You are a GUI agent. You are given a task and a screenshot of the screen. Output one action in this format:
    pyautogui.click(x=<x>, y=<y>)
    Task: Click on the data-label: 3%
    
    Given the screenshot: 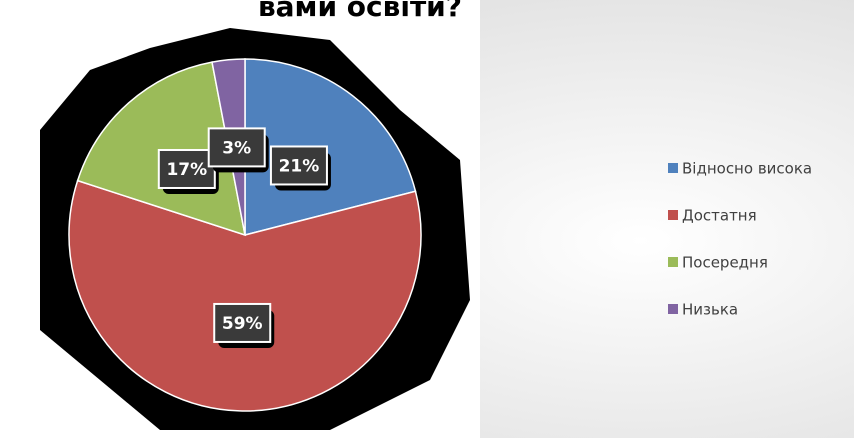 What is the action you would take?
    pyautogui.click(x=236, y=148)
    